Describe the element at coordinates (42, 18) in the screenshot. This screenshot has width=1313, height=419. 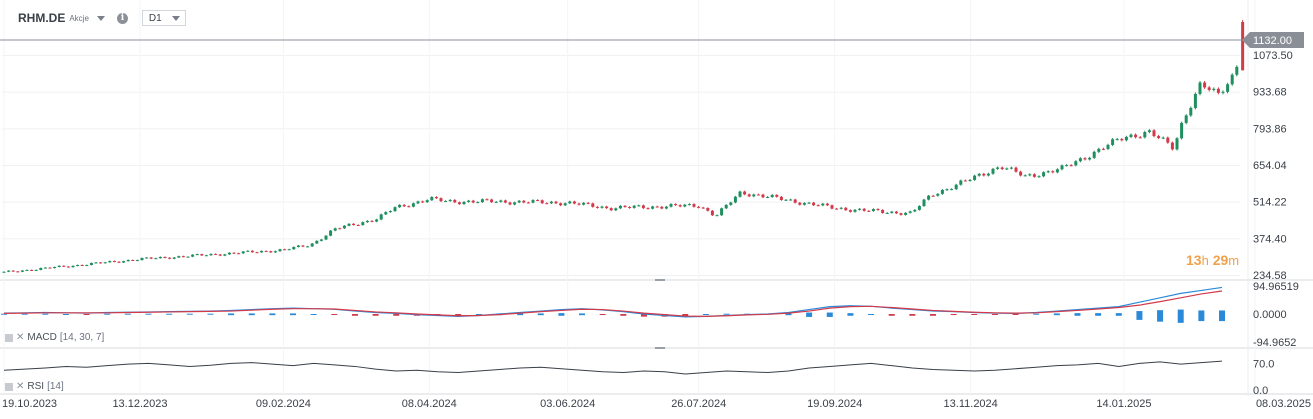
I see `symbol-name: RHM.DE` at that location.